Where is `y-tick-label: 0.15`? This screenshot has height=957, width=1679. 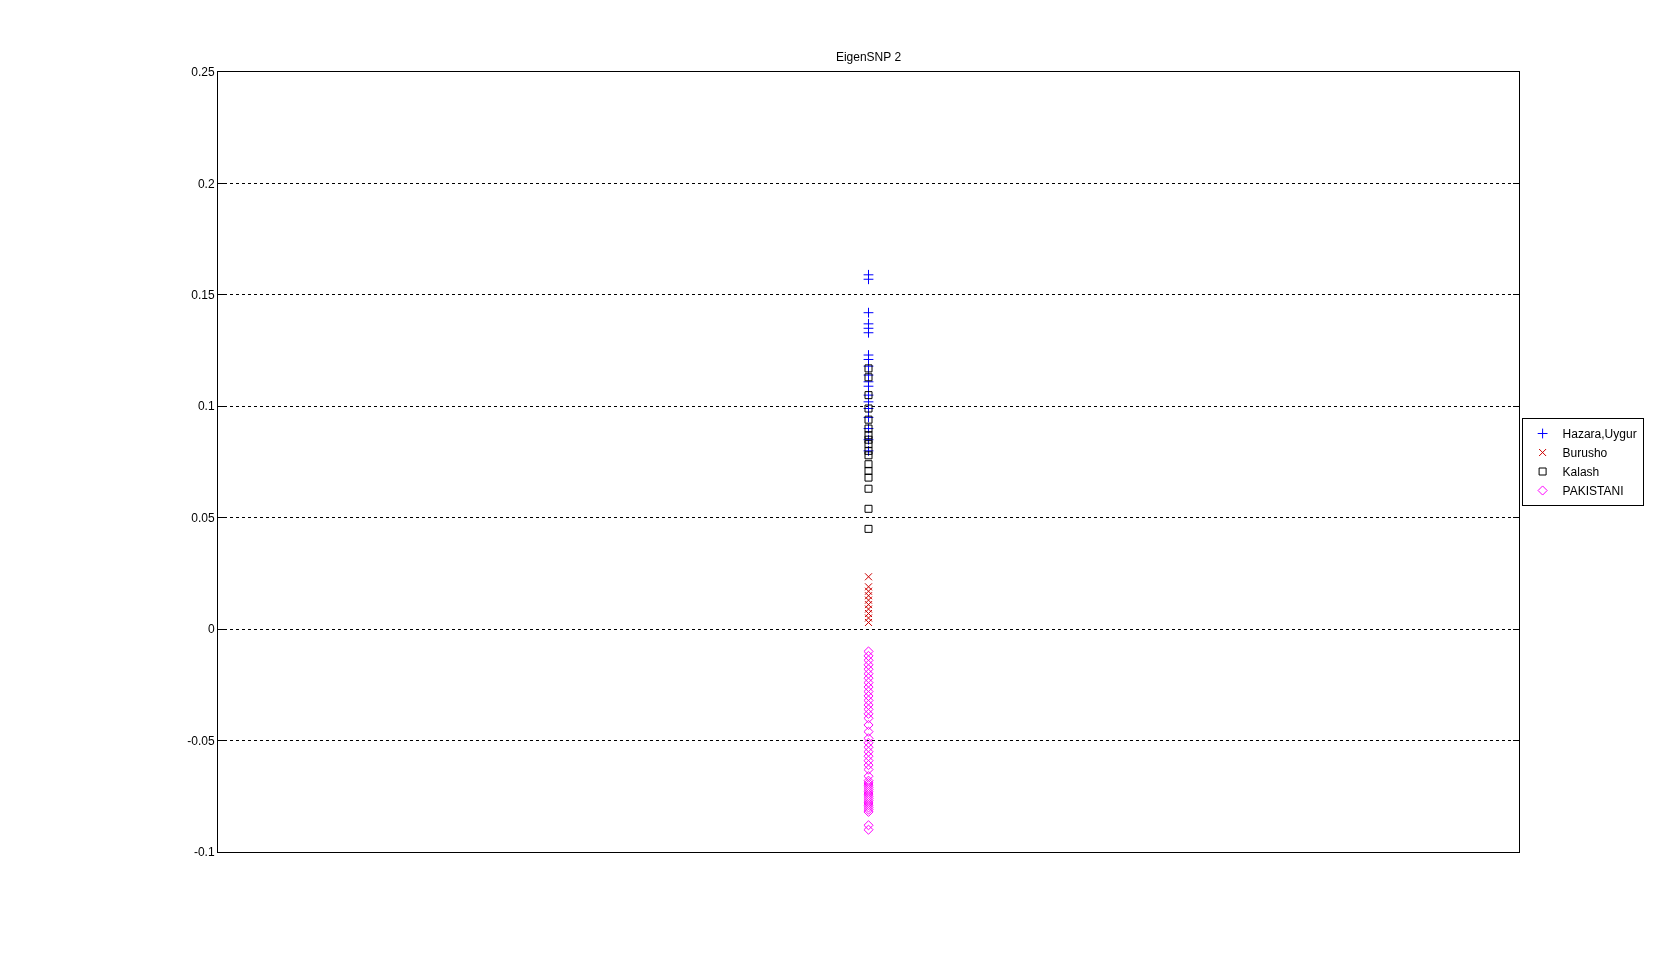
y-tick-label: 0.15 is located at coordinates (203, 295).